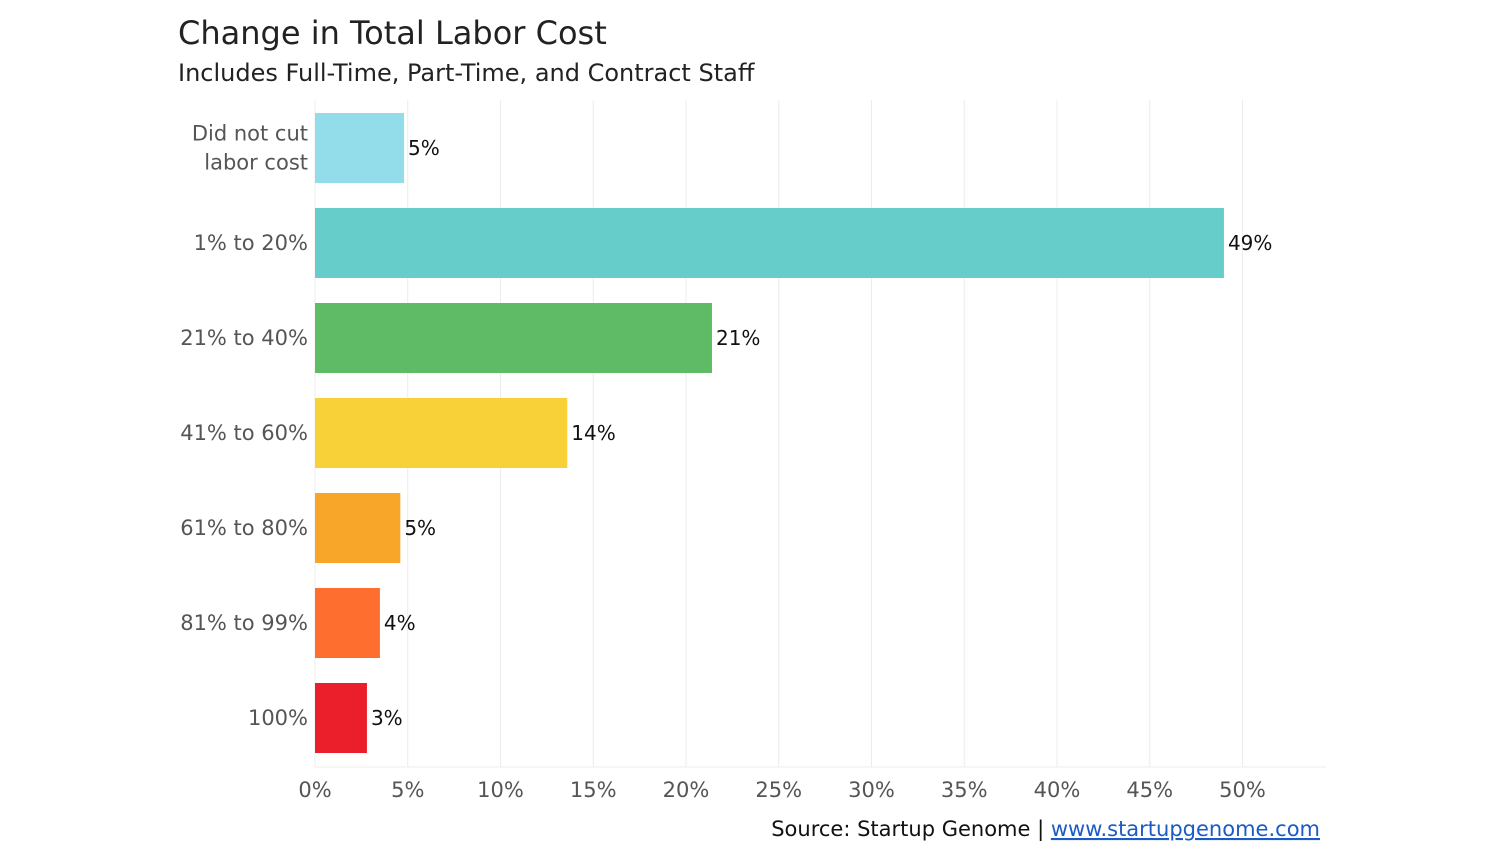  Describe the element at coordinates (778, 790) in the screenshot. I see `x-tick-label: 25%` at that location.